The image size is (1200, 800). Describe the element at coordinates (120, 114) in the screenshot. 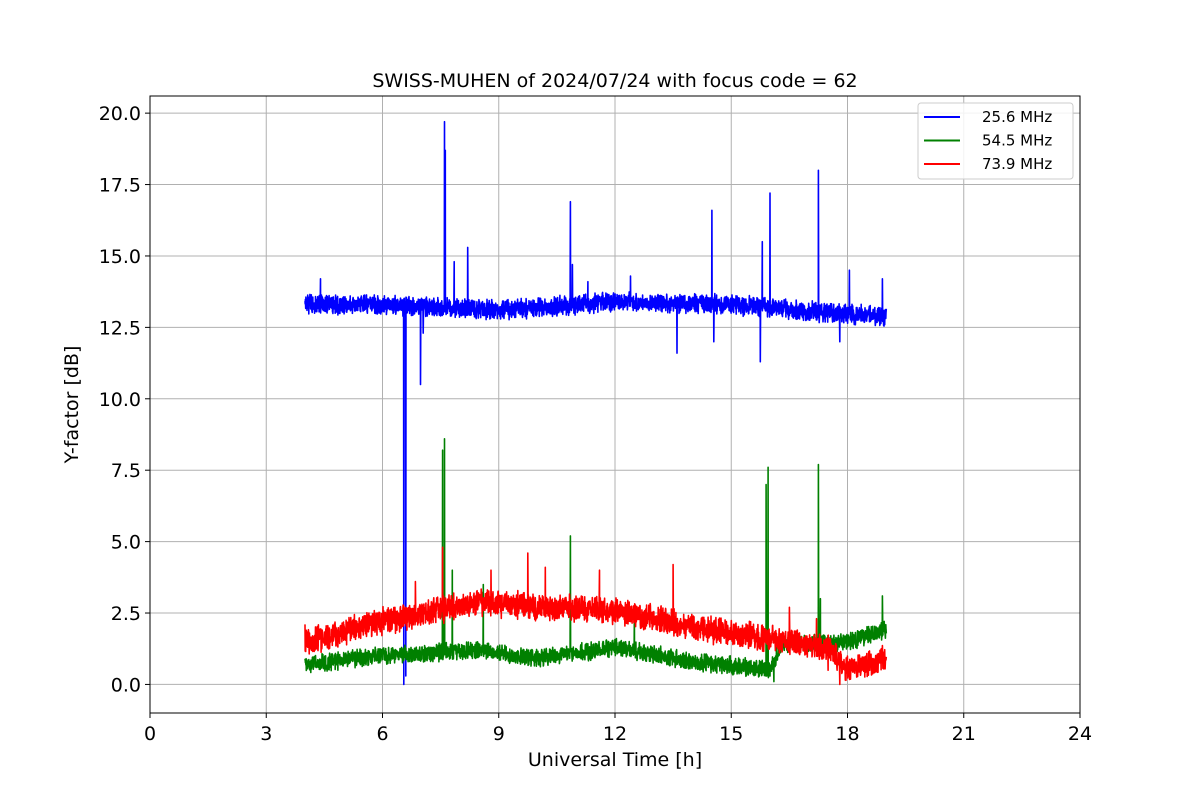

I see `y-tick-label: 20.0` at that location.